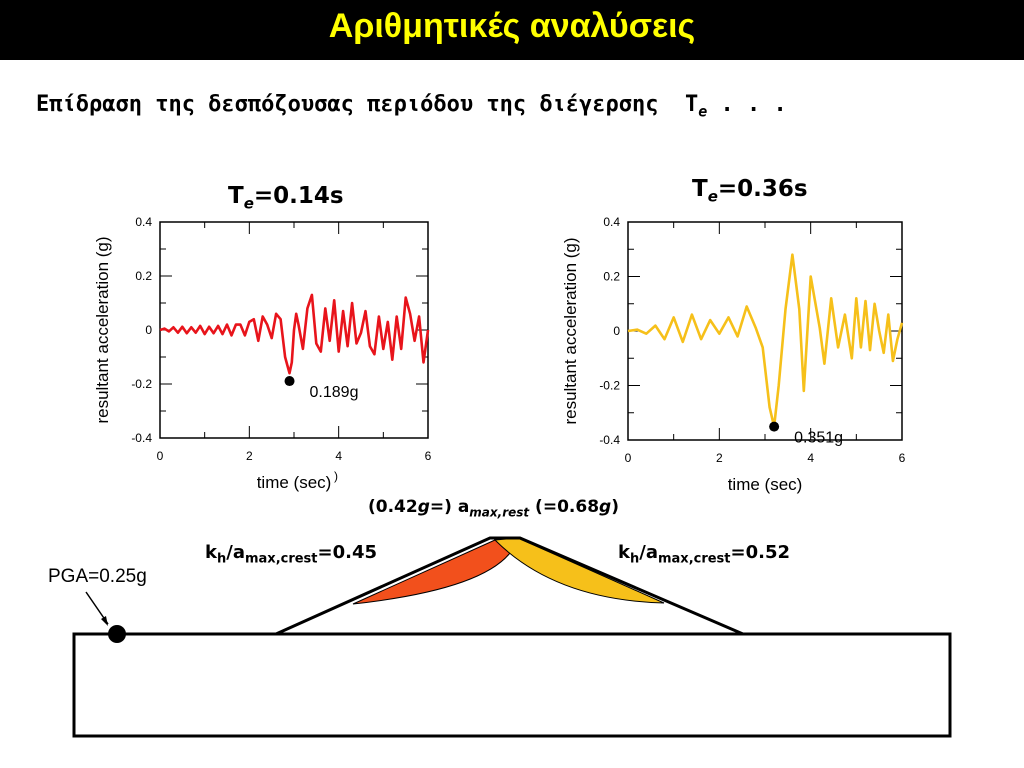  I want to click on pga-arrow-head, so click(104, 621).